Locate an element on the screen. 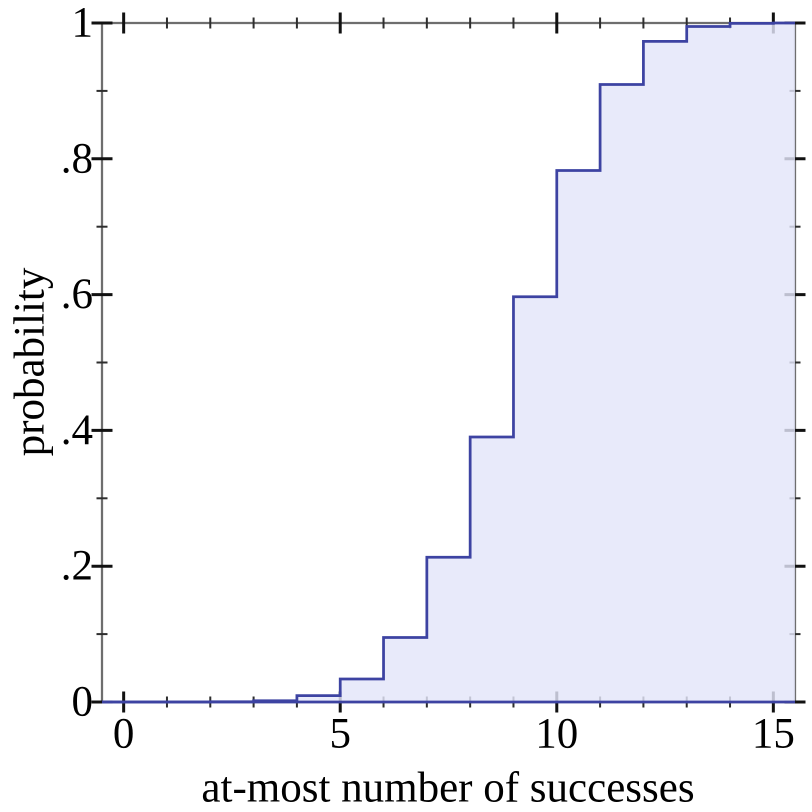  y-tick-label: .2 is located at coordinates (77, 566).